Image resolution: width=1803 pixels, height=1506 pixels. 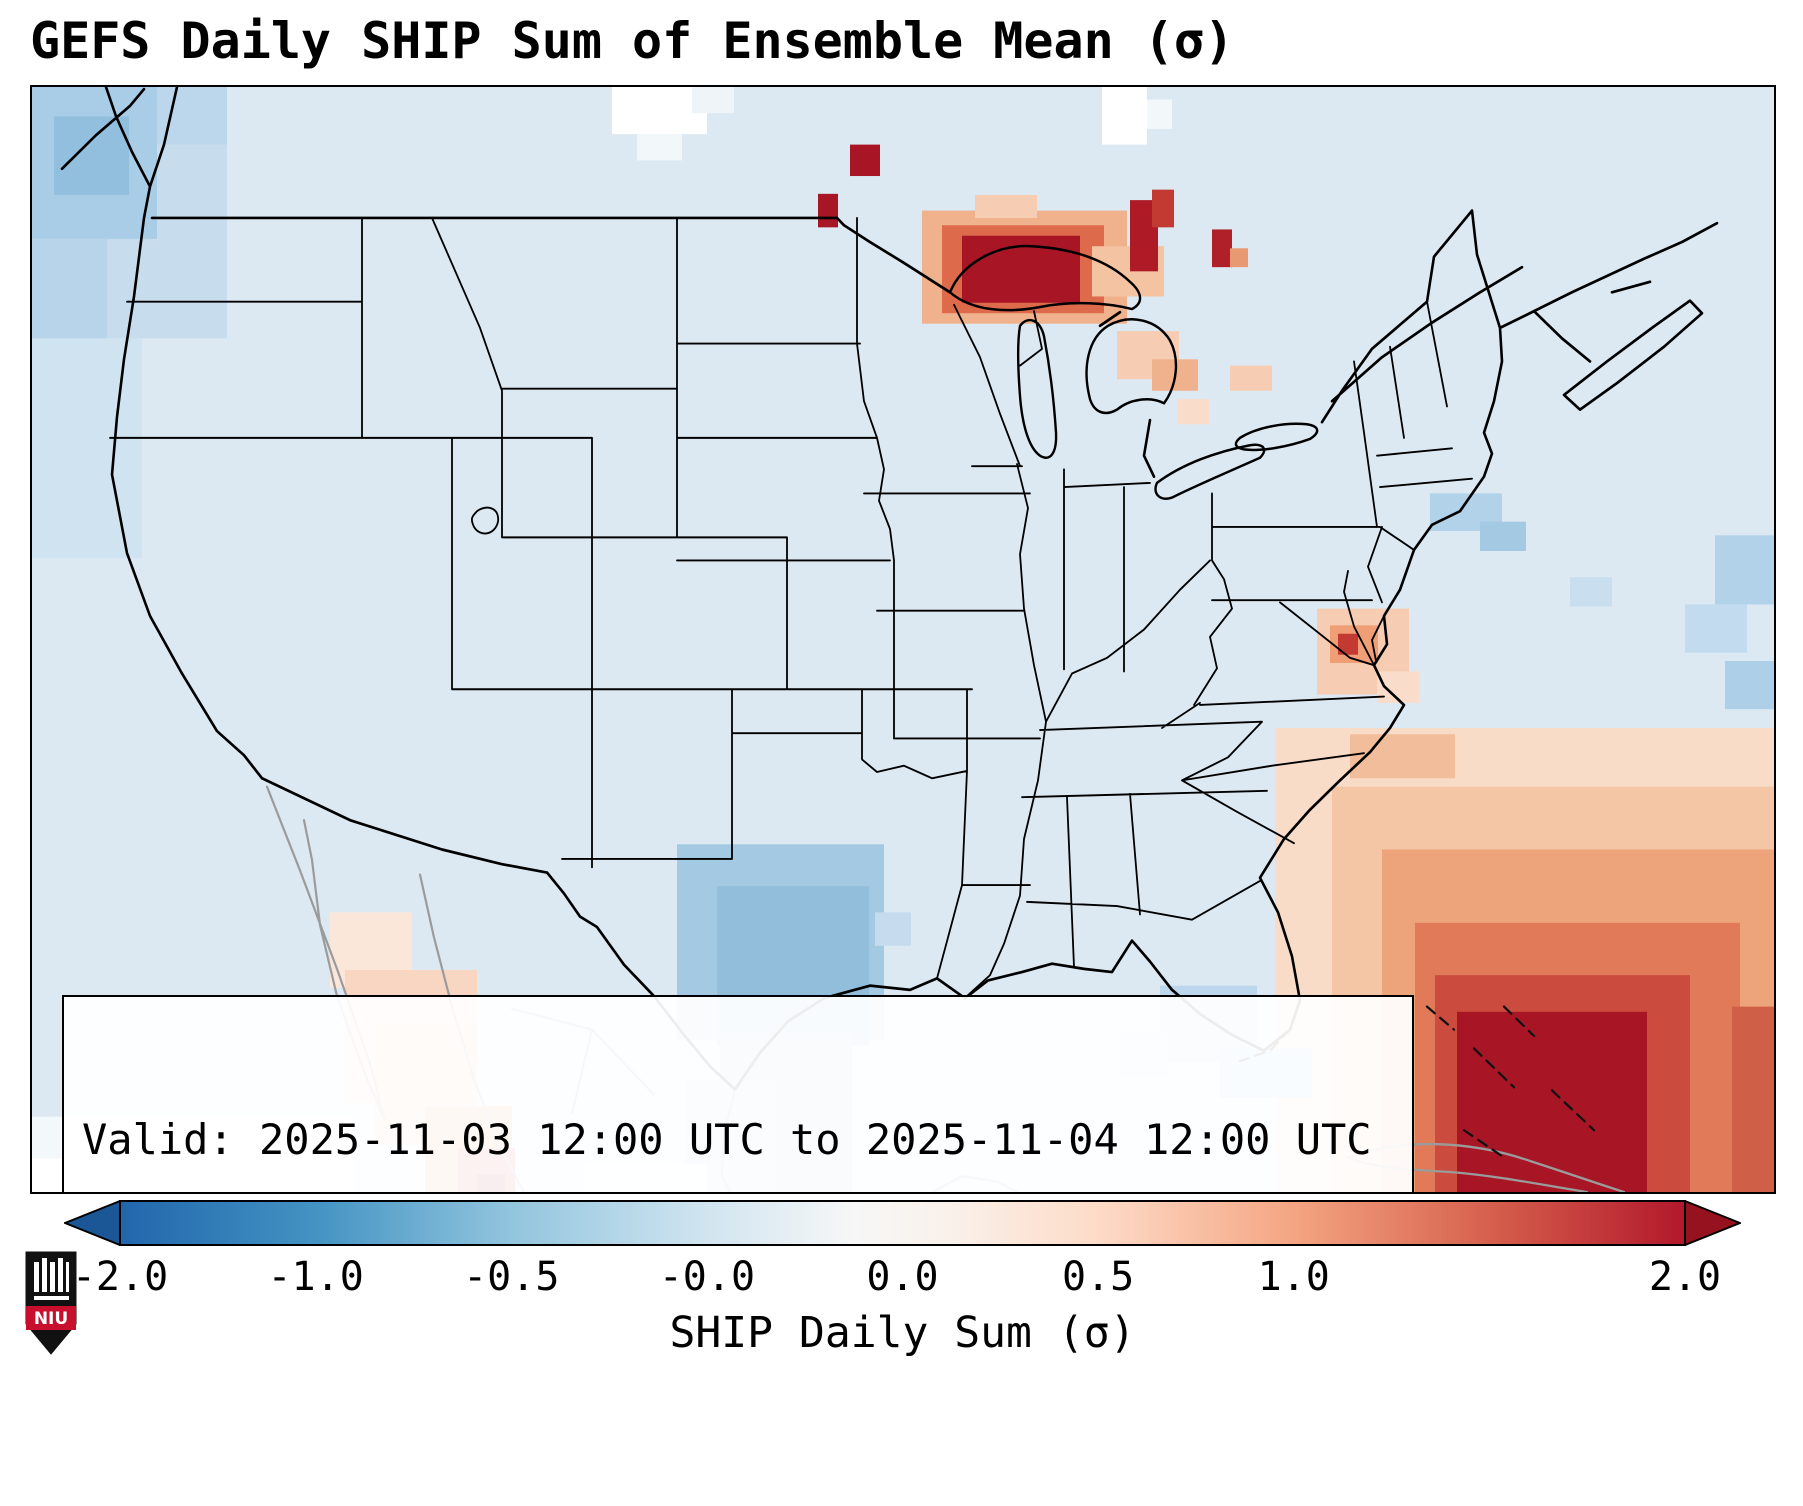 What do you see at coordinates (902, 1277) in the screenshot?
I see `colorbar-tick-label: 0.0` at bounding box center [902, 1277].